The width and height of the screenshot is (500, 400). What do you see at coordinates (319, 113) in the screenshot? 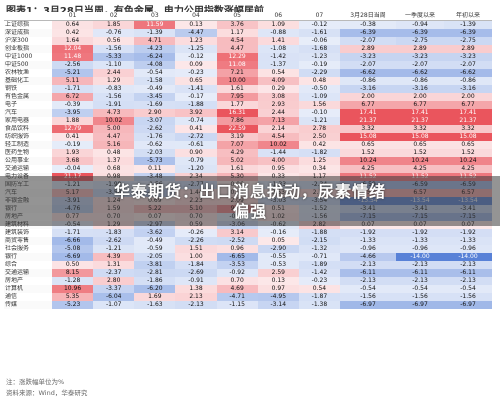
I see `return-cell: -0.10` at bounding box center [319, 113].